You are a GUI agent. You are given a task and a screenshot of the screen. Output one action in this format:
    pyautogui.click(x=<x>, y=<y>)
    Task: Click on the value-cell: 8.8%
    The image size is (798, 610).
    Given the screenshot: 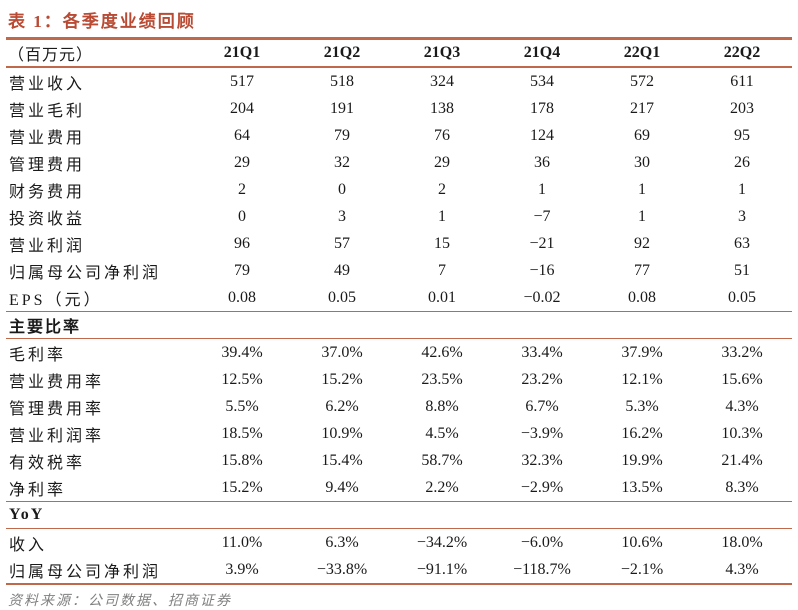 What is the action you would take?
    pyautogui.click(x=442, y=406)
    